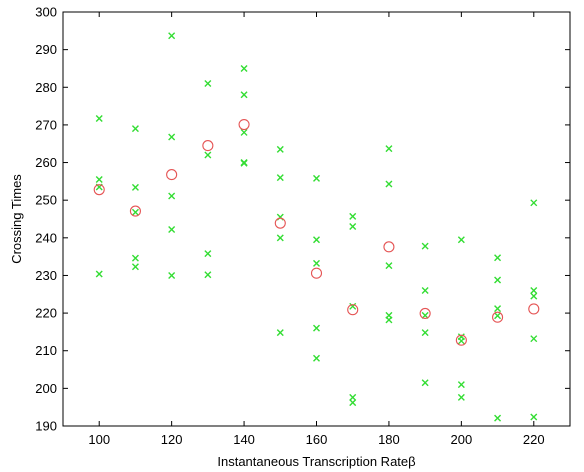 The height and width of the screenshot is (472, 584). Describe the element at coordinates (99, 439) in the screenshot. I see `x-tick-label: 100` at that location.